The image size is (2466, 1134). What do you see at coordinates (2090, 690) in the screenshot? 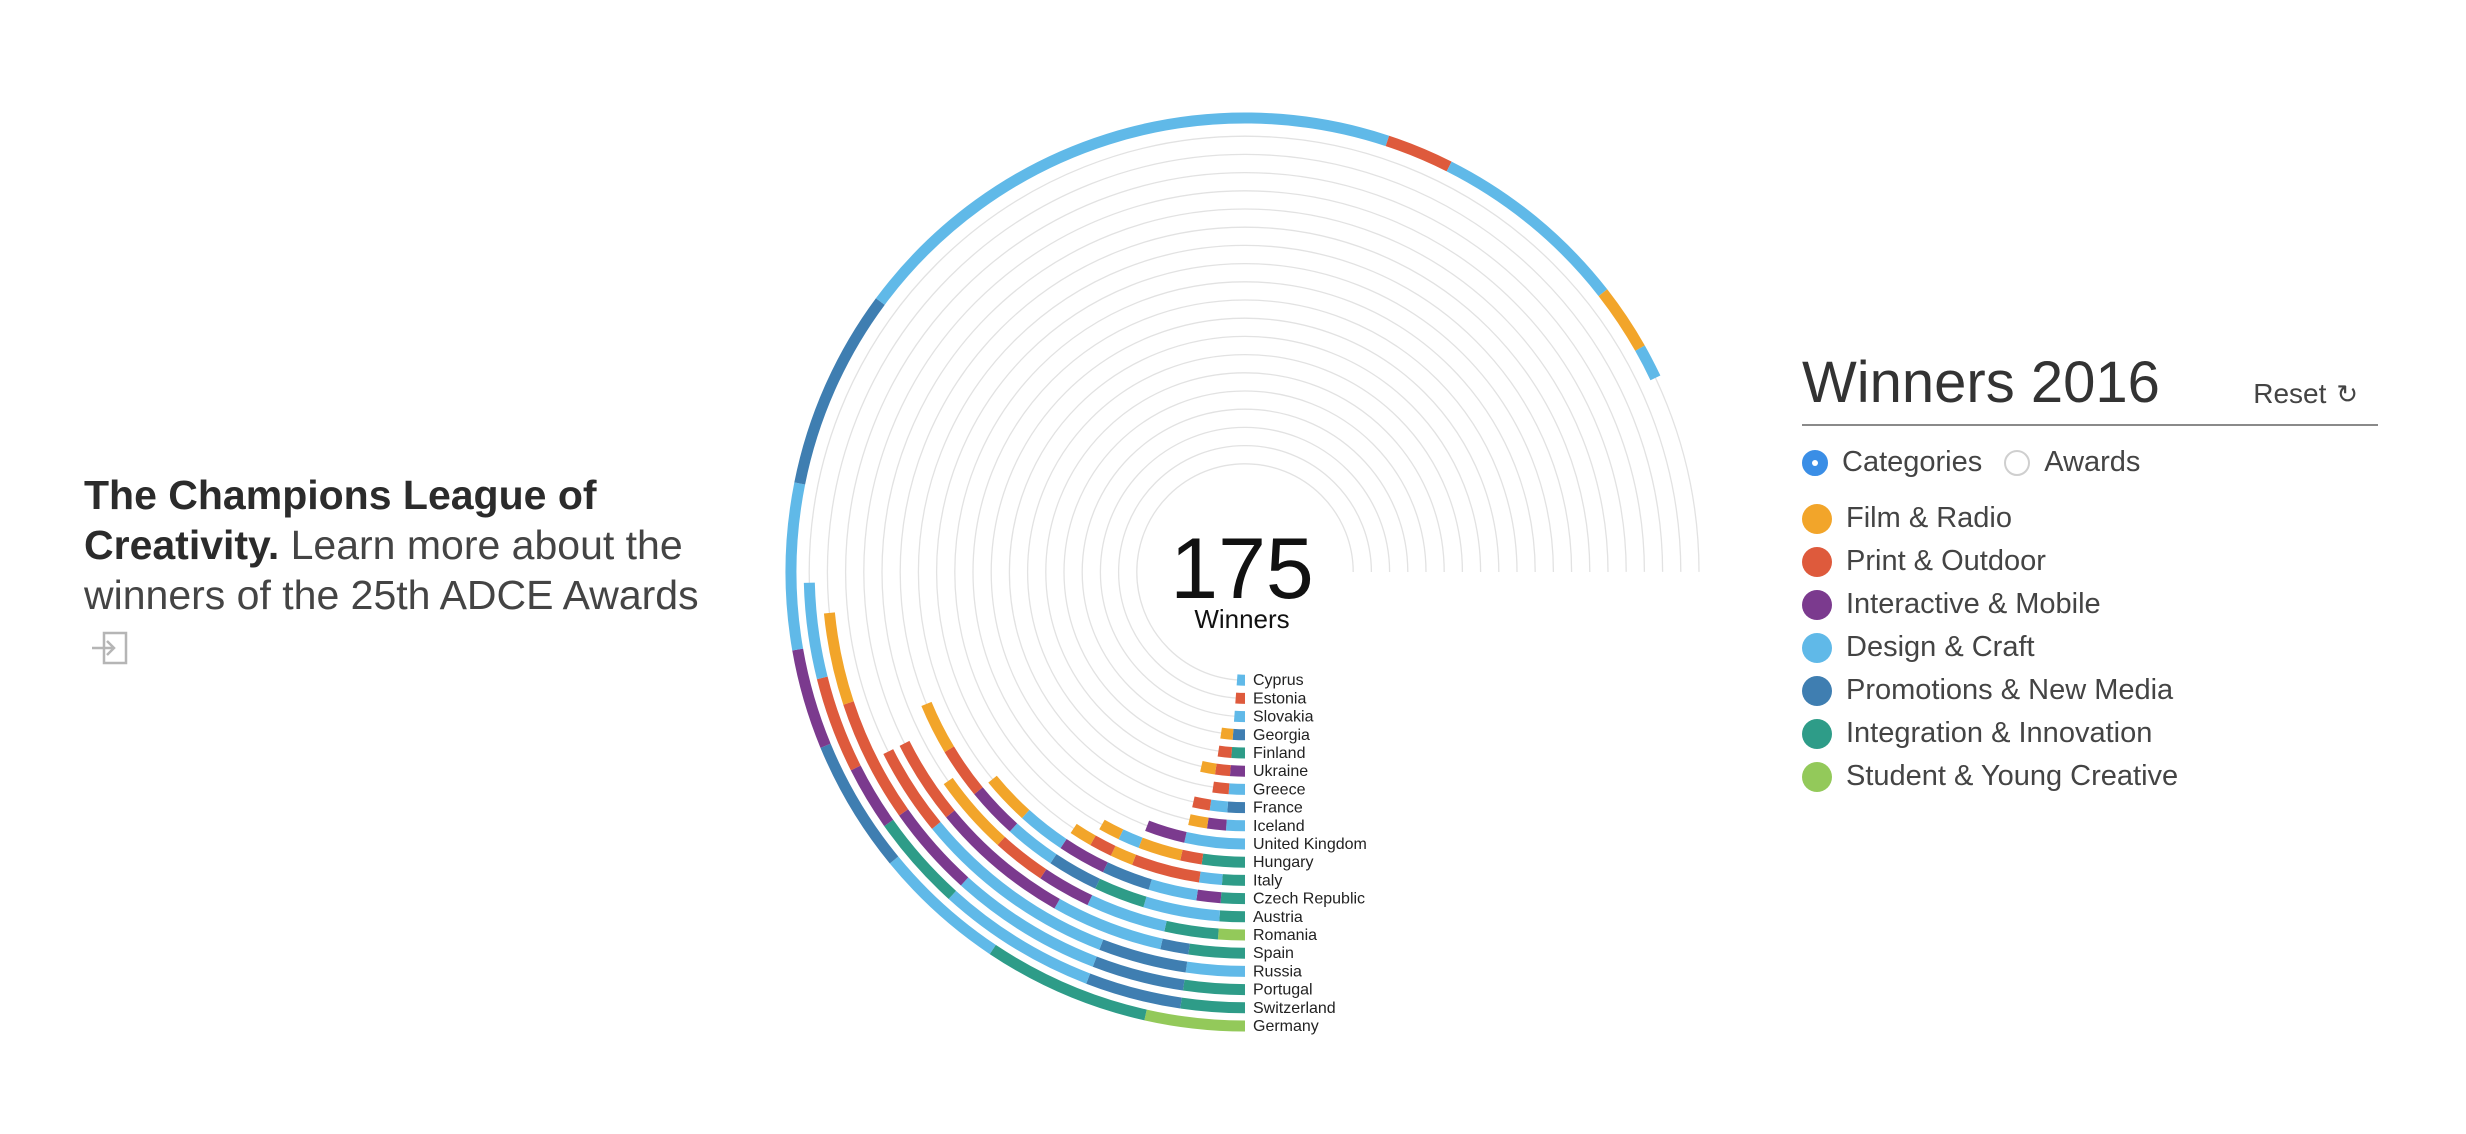
I see `legend-item: Promotions & New Media` at bounding box center [2090, 690].